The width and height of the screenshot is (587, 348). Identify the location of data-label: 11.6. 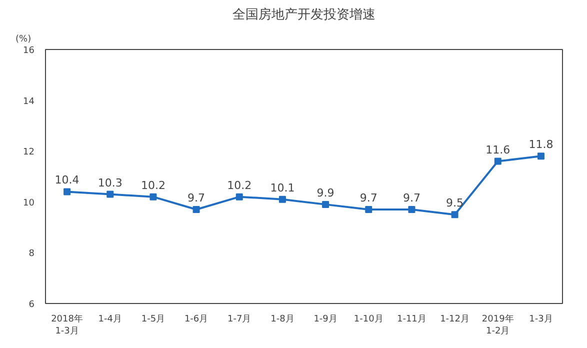
(498, 149).